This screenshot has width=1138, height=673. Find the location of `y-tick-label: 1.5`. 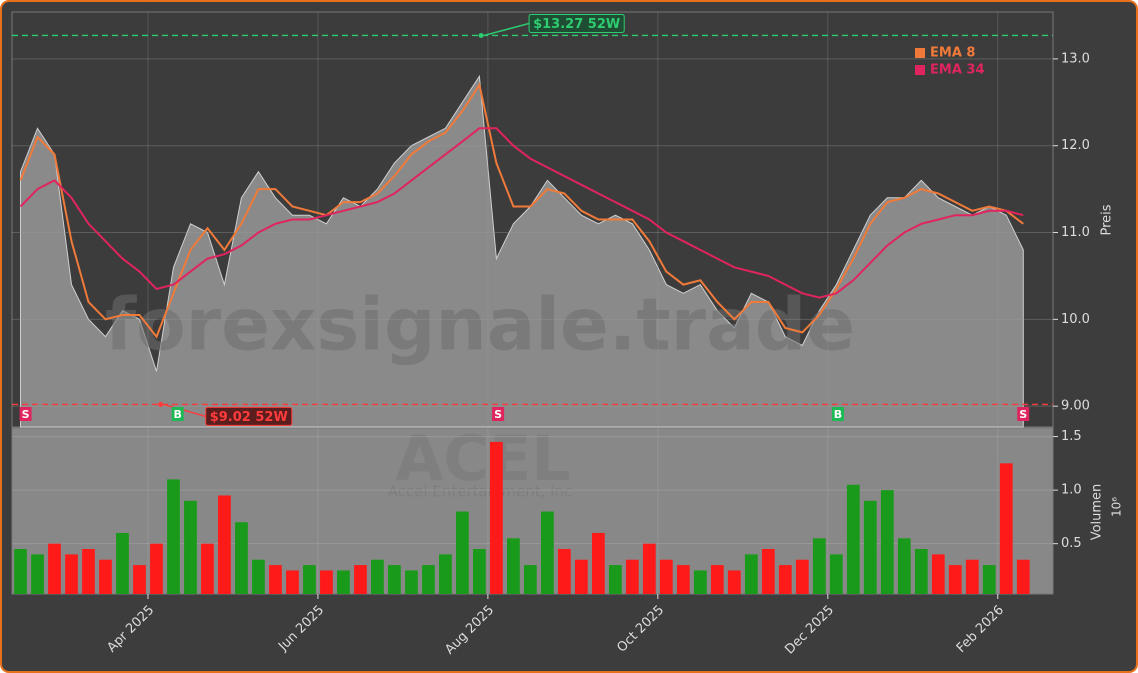

y-tick-label: 1.5 is located at coordinates (1071, 436).